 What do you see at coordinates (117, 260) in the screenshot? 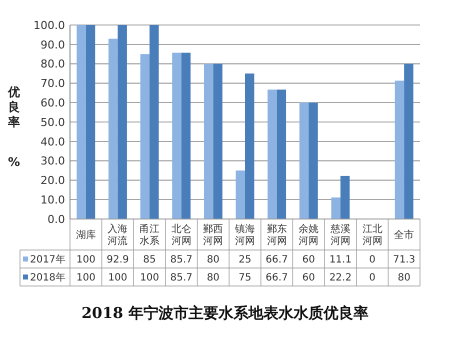
I see `data-label: 92.9` at bounding box center [117, 260].